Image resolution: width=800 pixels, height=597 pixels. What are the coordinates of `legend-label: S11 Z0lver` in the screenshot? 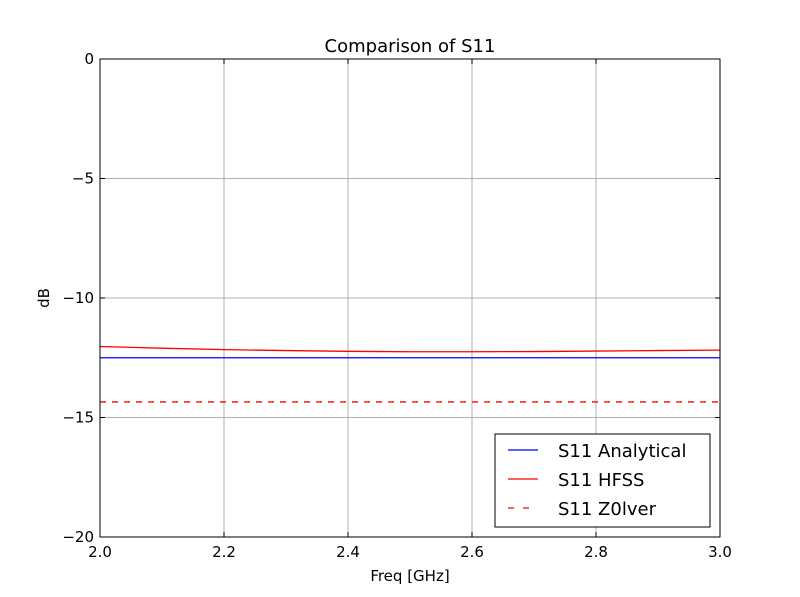 It's located at (607, 509).